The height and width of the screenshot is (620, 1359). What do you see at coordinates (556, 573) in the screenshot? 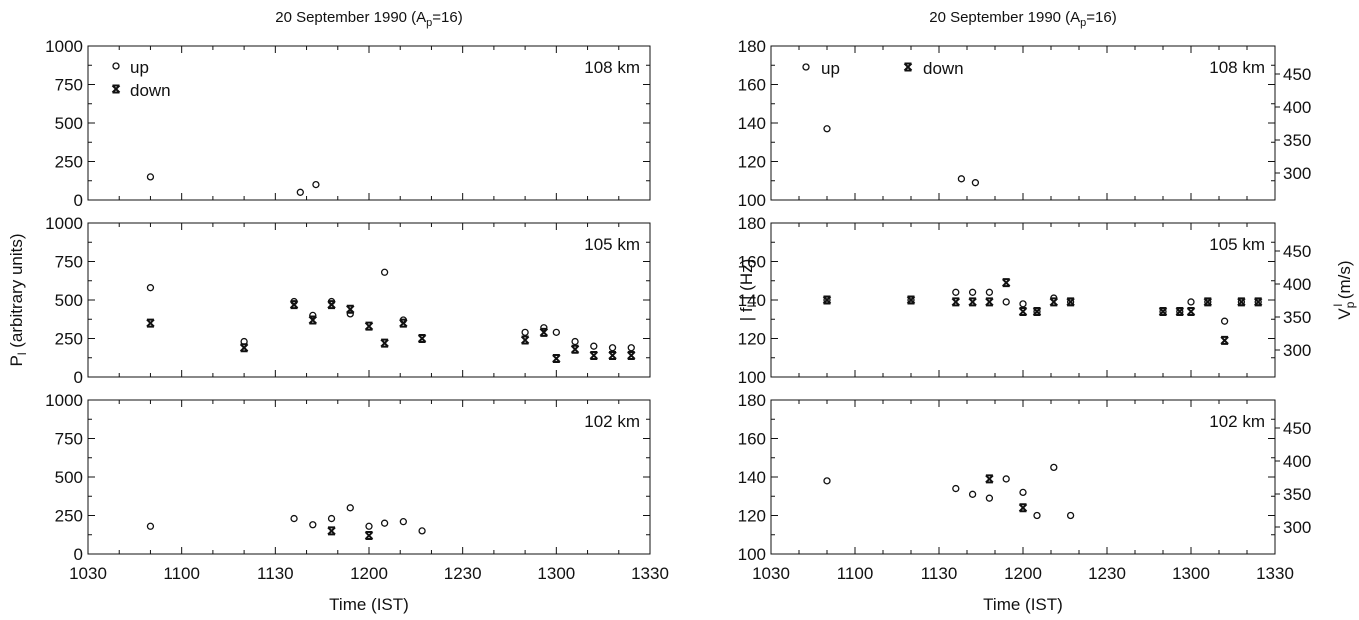
I see `x-tick-label: 1300` at bounding box center [556, 573].